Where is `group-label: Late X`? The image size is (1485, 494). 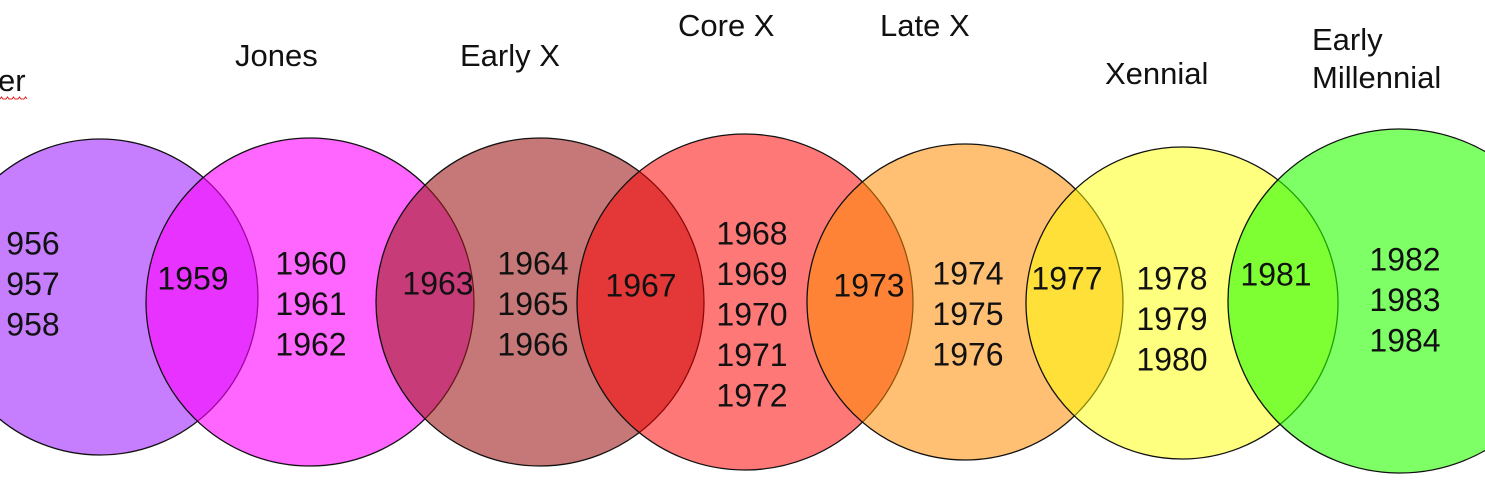
group-label: Late X is located at coordinates (925, 25).